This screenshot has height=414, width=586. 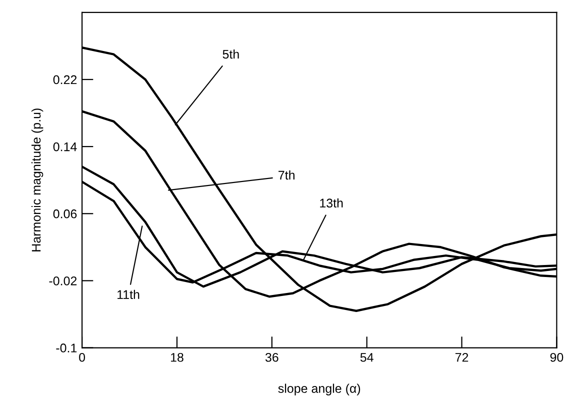 I want to click on x-tick-label: 54, so click(x=367, y=357).